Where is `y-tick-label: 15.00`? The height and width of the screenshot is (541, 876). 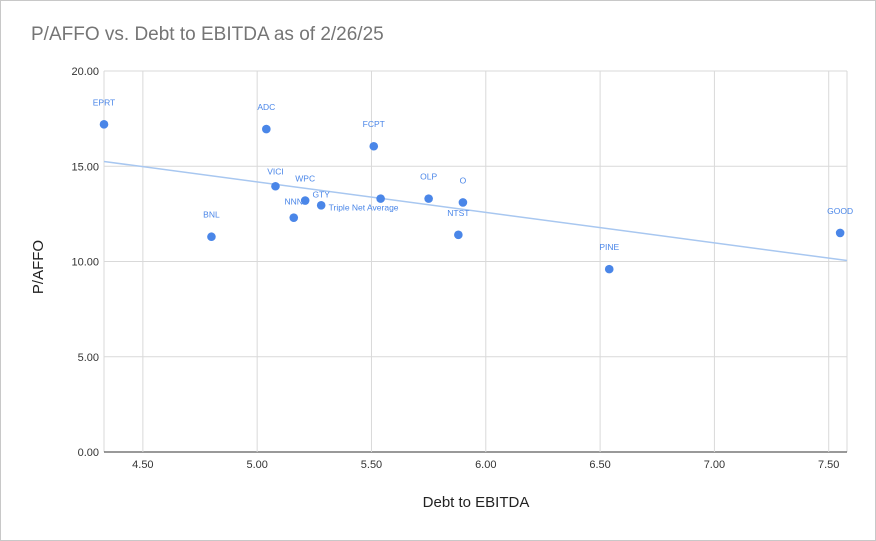
y-tick-label: 15.00 is located at coordinates (85, 167).